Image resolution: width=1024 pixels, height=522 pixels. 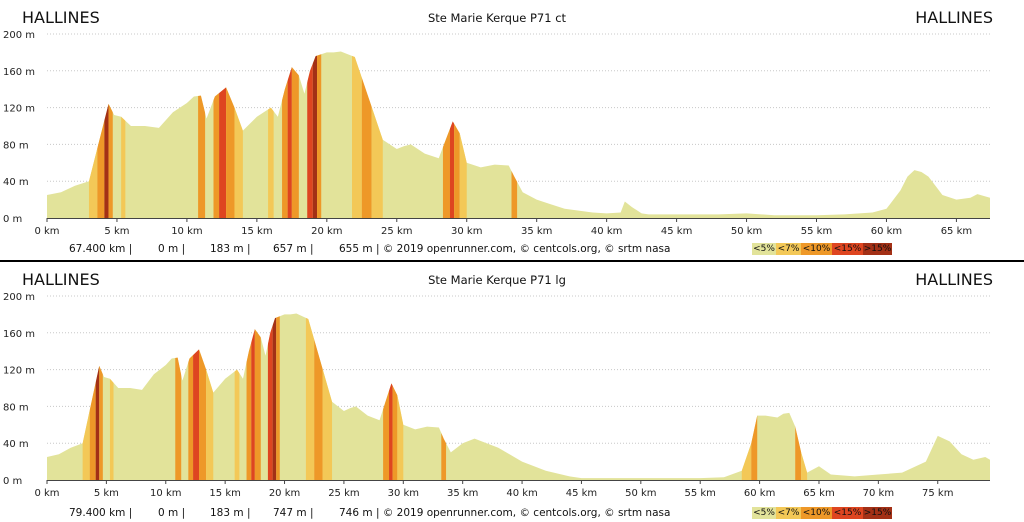 I want to click on y-tick-label: 80 m, so click(x=16, y=145).